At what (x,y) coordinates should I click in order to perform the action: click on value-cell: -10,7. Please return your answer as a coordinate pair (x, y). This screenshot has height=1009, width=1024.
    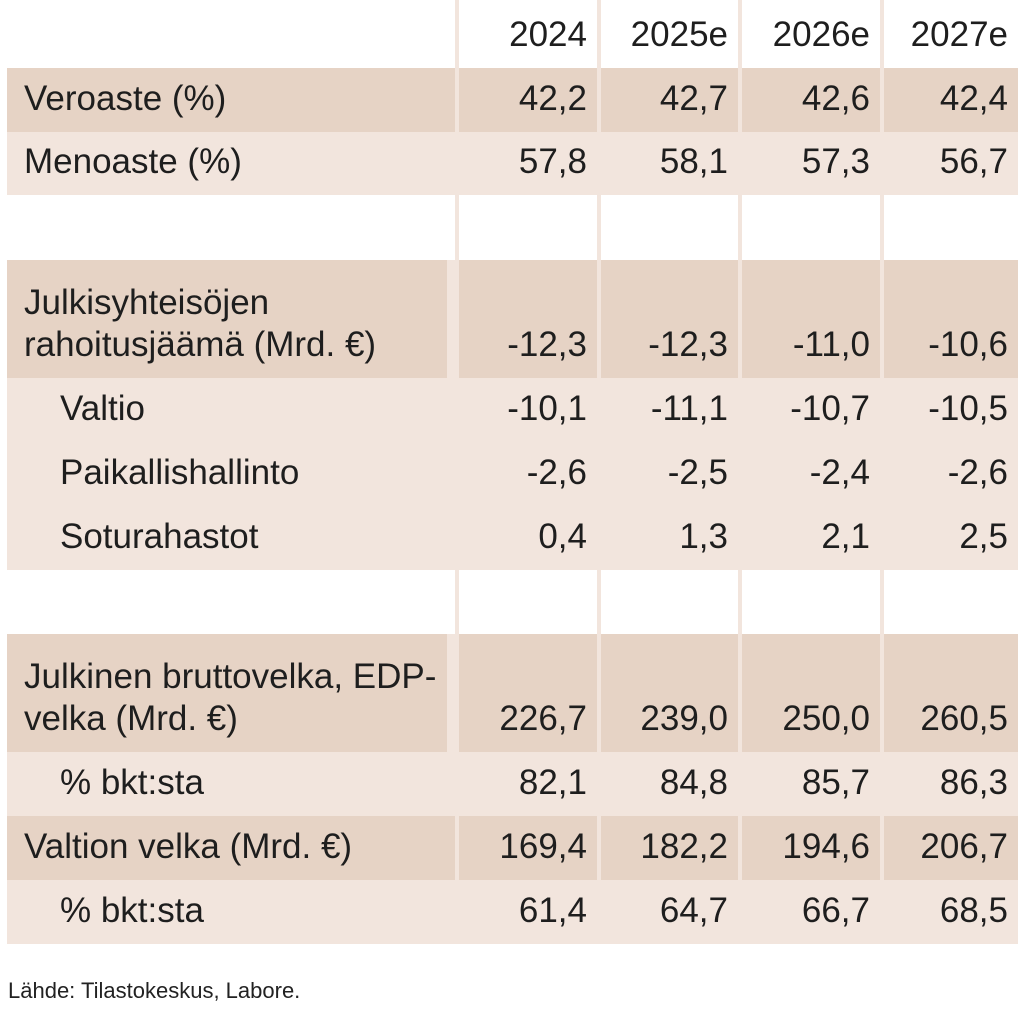
    Looking at the image, I should click on (811, 410).